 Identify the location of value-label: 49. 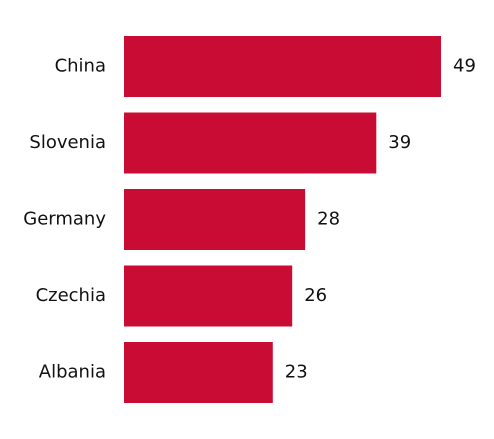
(464, 66).